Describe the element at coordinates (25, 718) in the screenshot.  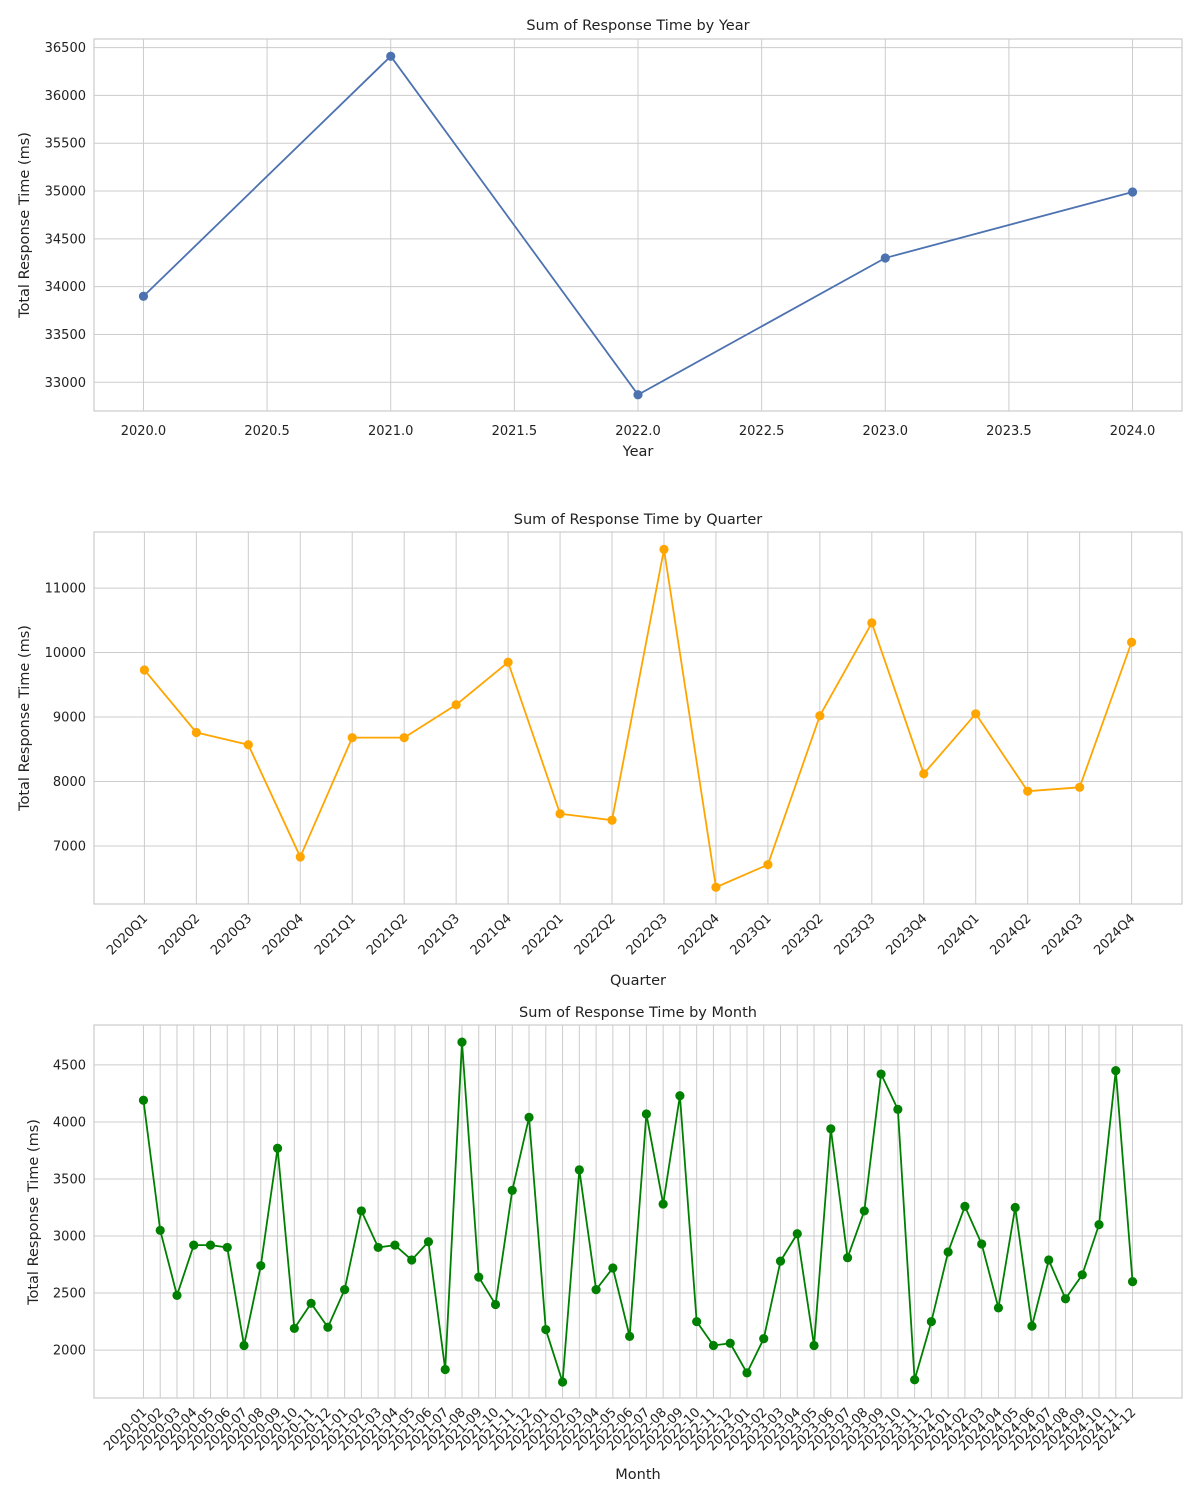
I see `quarter-chart-ylabel: Total Response Time (ms)` at that location.